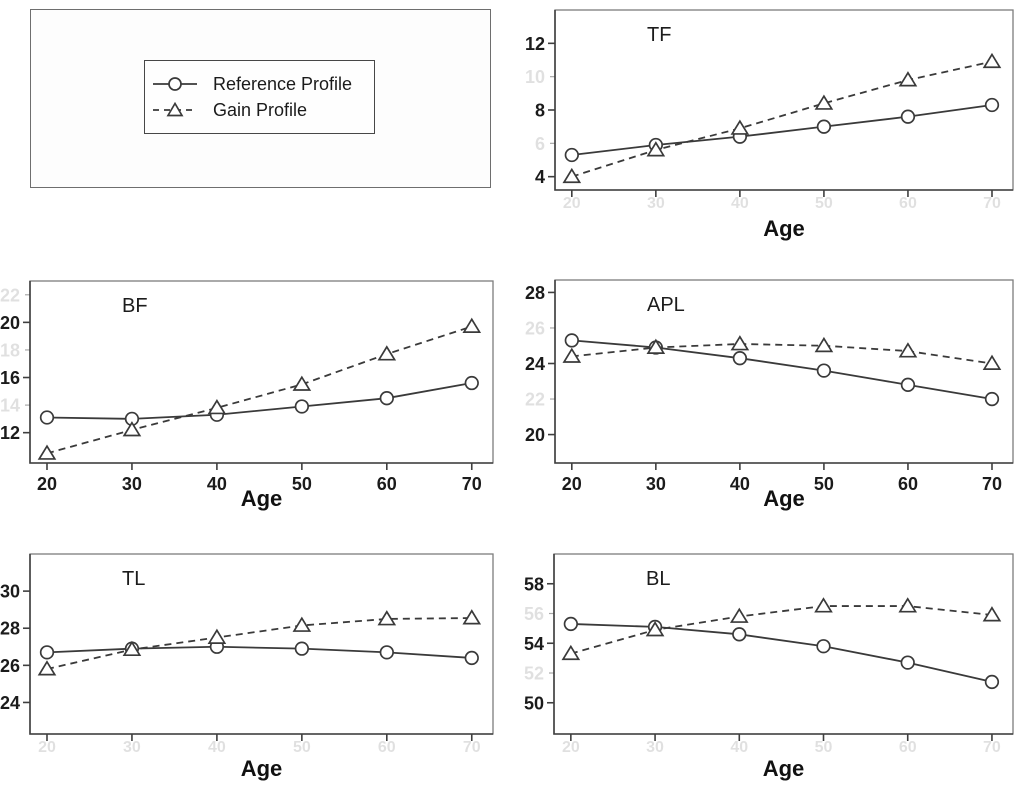 The width and height of the screenshot is (1024, 786). I want to click on apl-gain-profile-series, so click(782, 352).